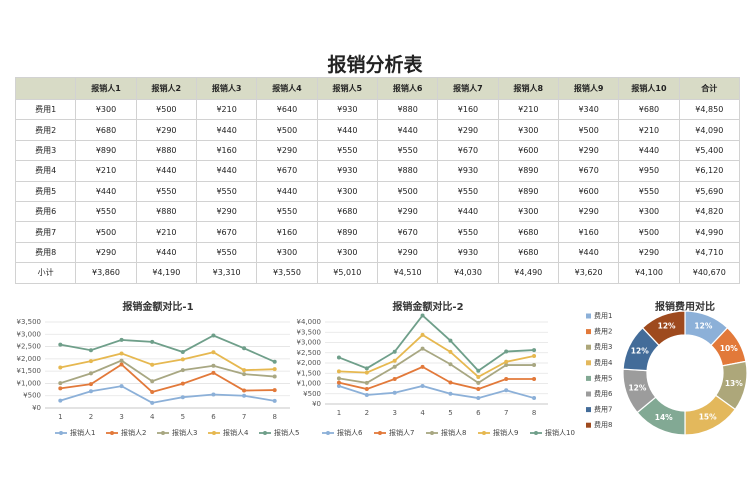 The image size is (750, 501). Describe the element at coordinates (133, 432) in the screenshot. I see `legend-label: 报销人2` at that location.